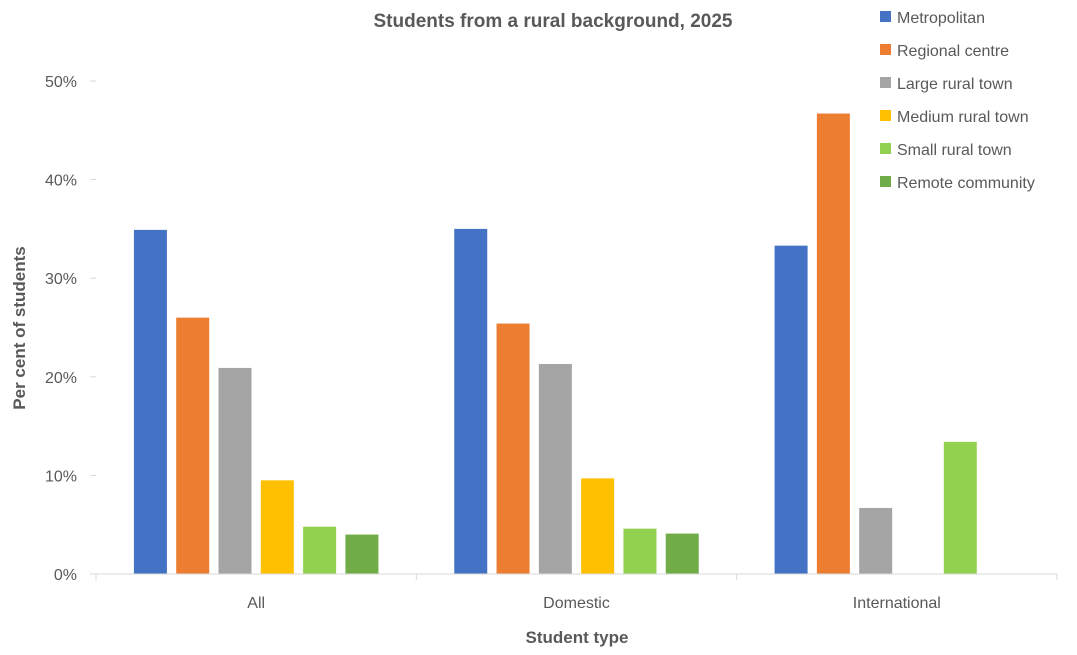 The height and width of the screenshot is (655, 1077). What do you see at coordinates (640, 551) in the screenshot?
I see `bar-small-rural-town-domestic` at bounding box center [640, 551].